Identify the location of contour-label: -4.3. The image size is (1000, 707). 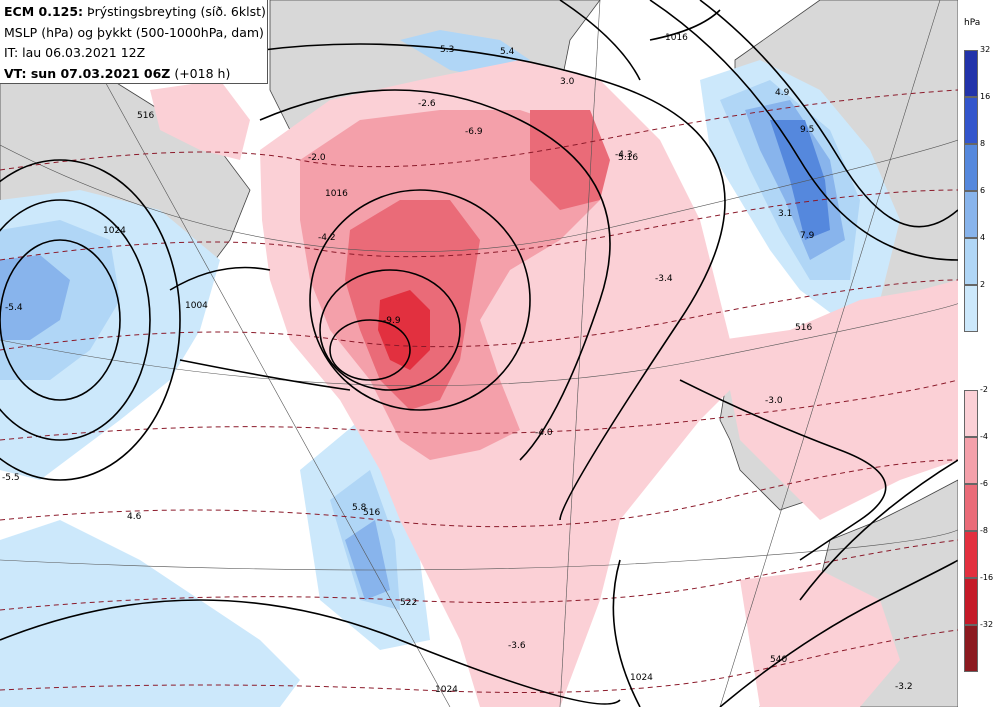
(624, 155).